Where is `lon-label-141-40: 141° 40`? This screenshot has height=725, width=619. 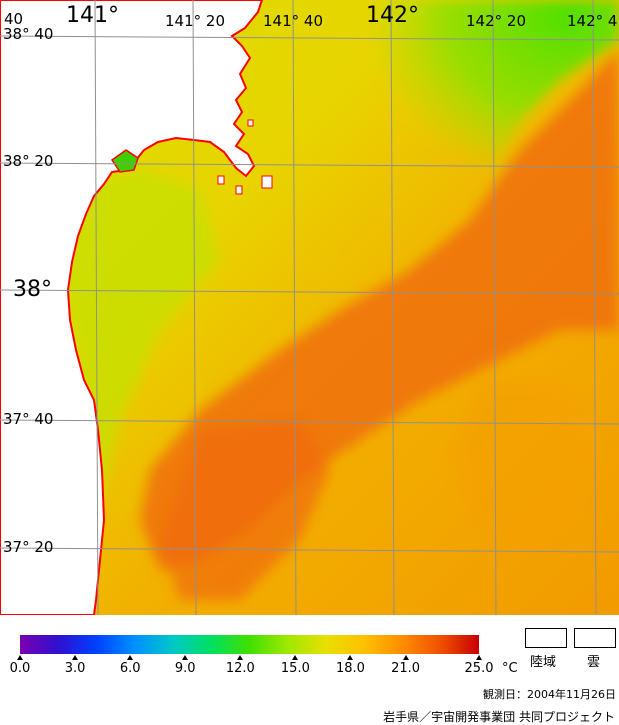 lon-label-141-40: 141° 40 is located at coordinates (293, 21).